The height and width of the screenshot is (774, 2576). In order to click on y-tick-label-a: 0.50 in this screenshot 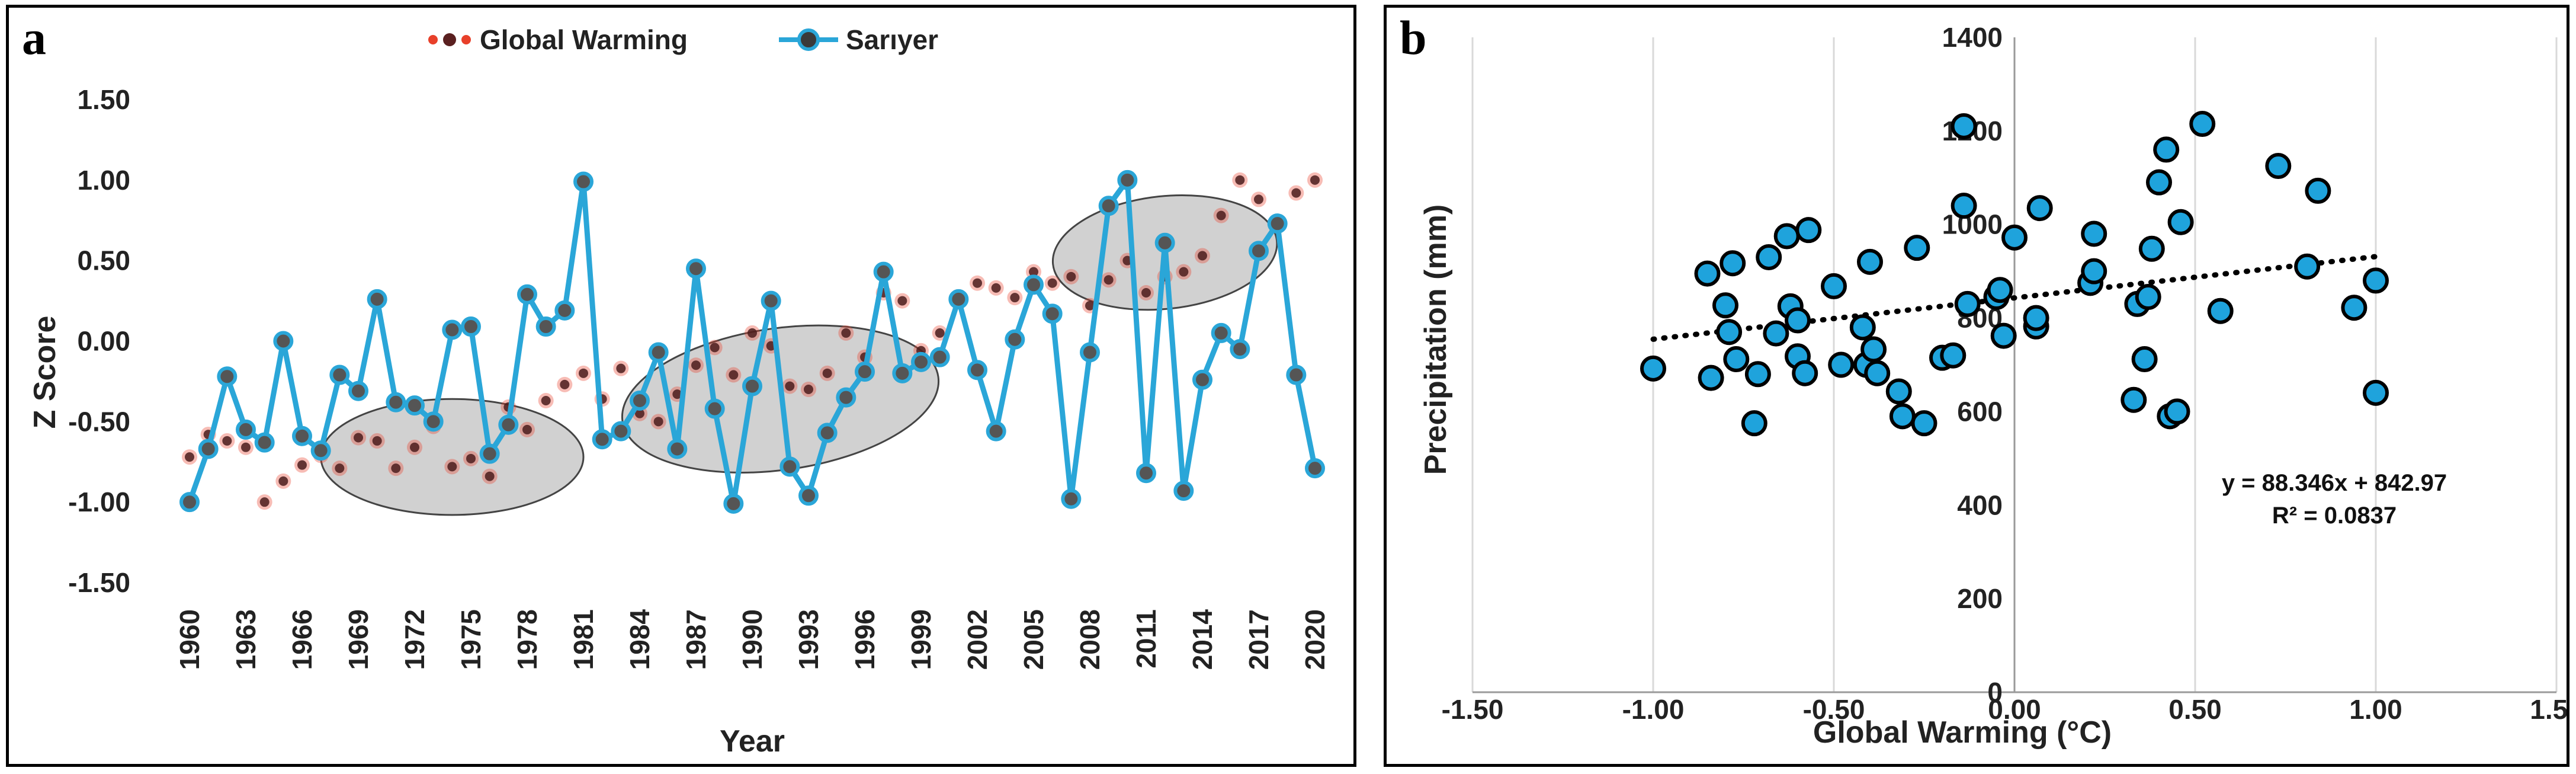, I will do `click(103, 260)`.